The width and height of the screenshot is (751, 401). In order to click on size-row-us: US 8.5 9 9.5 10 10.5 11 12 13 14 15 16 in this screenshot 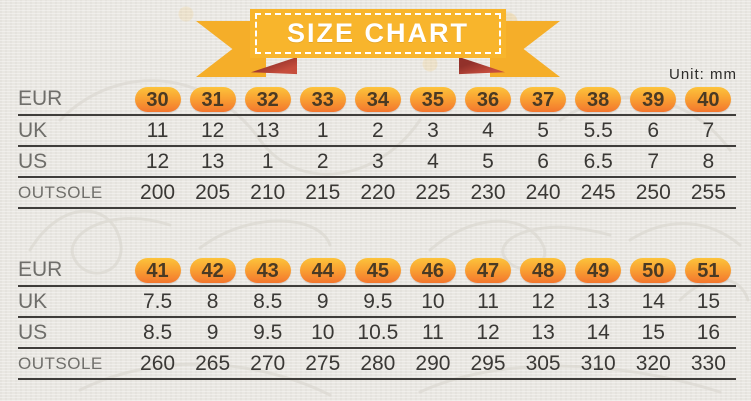, I will do `click(377, 333)`.